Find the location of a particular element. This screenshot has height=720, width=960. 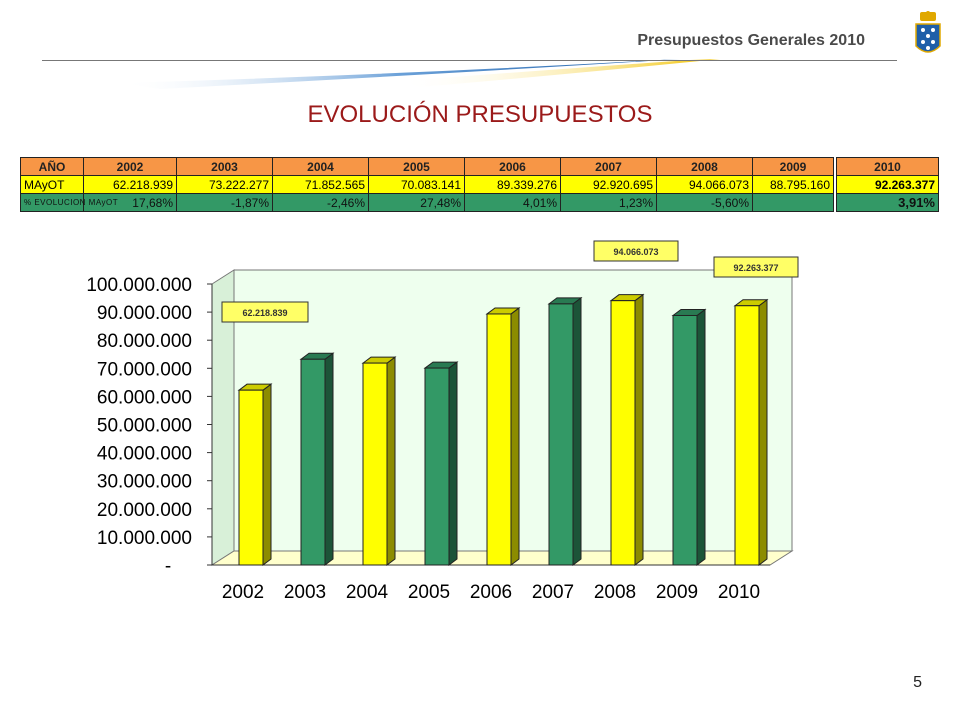

percent-cell: -5,60% is located at coordinates (704, 202).